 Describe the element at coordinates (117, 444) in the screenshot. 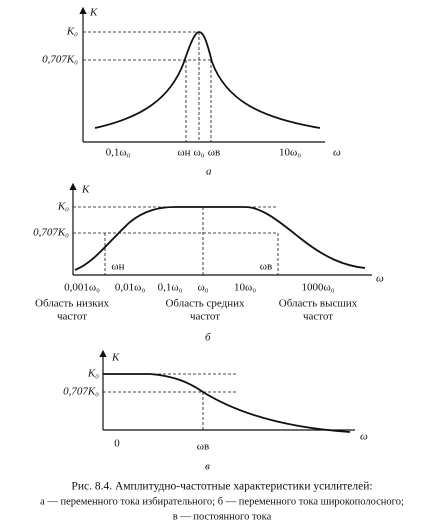

I see `tick: 0` at that location.